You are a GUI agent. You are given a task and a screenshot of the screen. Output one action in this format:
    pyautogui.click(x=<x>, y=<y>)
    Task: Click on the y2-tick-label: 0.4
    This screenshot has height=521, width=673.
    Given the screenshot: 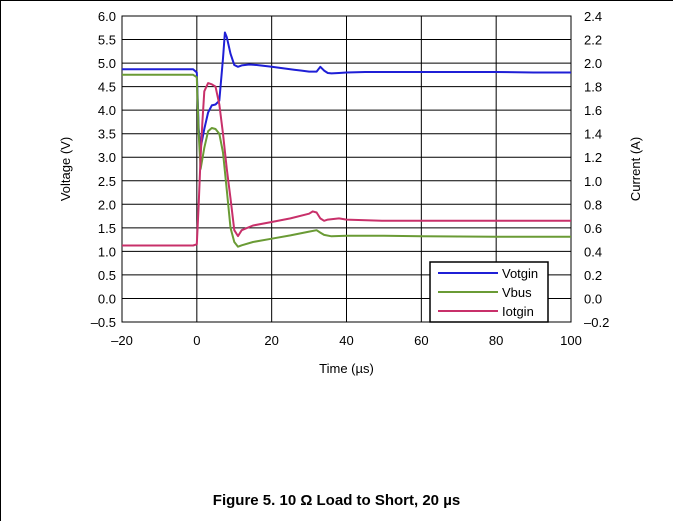 What is the action you would take?
    pyautogui.click(x=593, y=251)
    